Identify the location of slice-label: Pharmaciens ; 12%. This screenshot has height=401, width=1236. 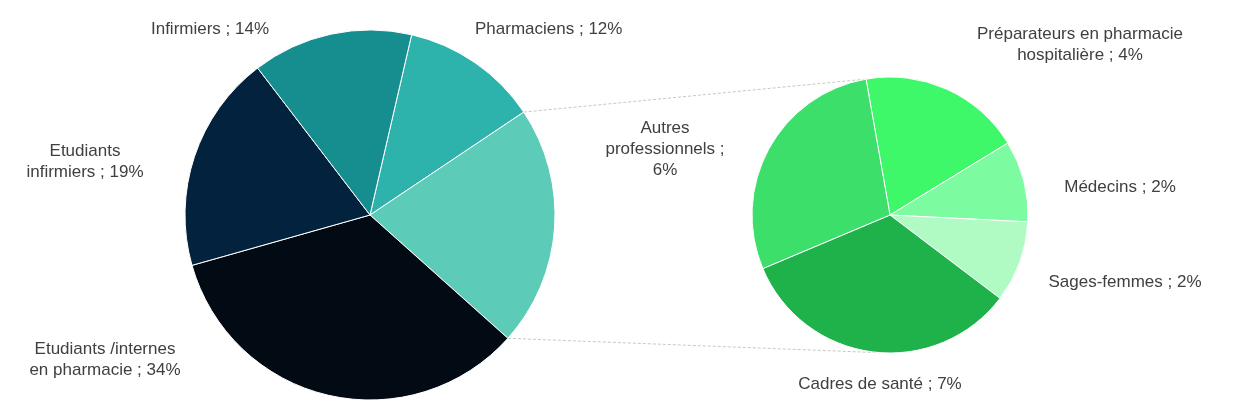
(549, 29).